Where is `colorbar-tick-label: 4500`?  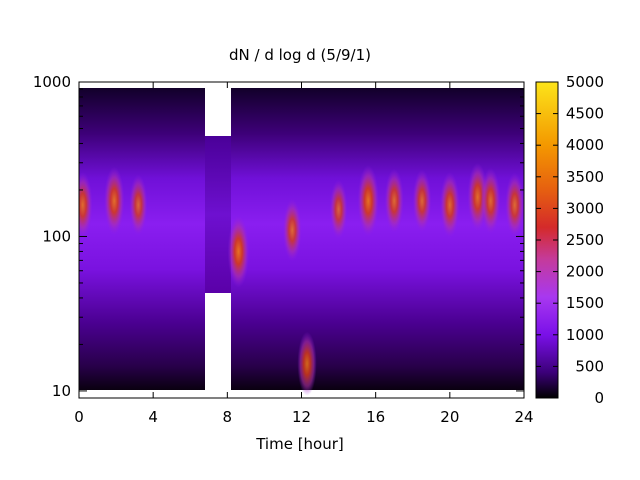
colorbar-tick-label: 4500 is located at coordinates (585, 114).